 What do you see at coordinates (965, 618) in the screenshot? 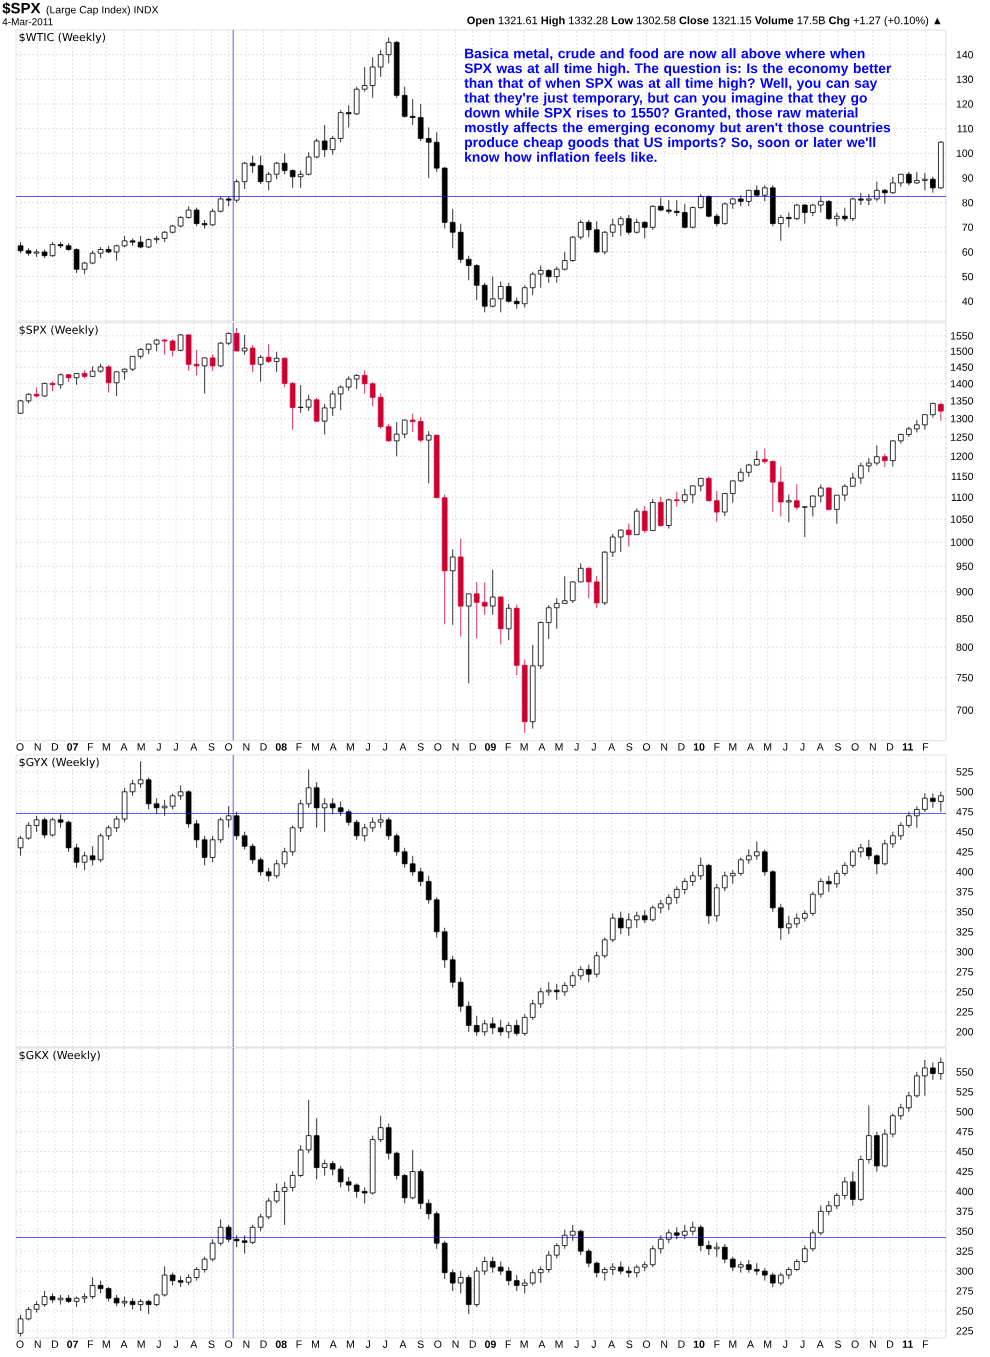
I see `y-tick-label: 850` at bounding box center [965, 618].